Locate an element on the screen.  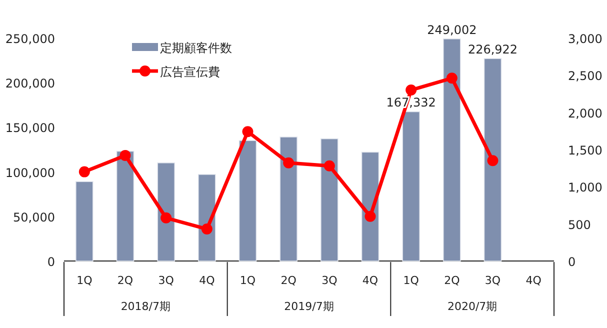
text: 2018/7期 is located at coordinates (145, 306).